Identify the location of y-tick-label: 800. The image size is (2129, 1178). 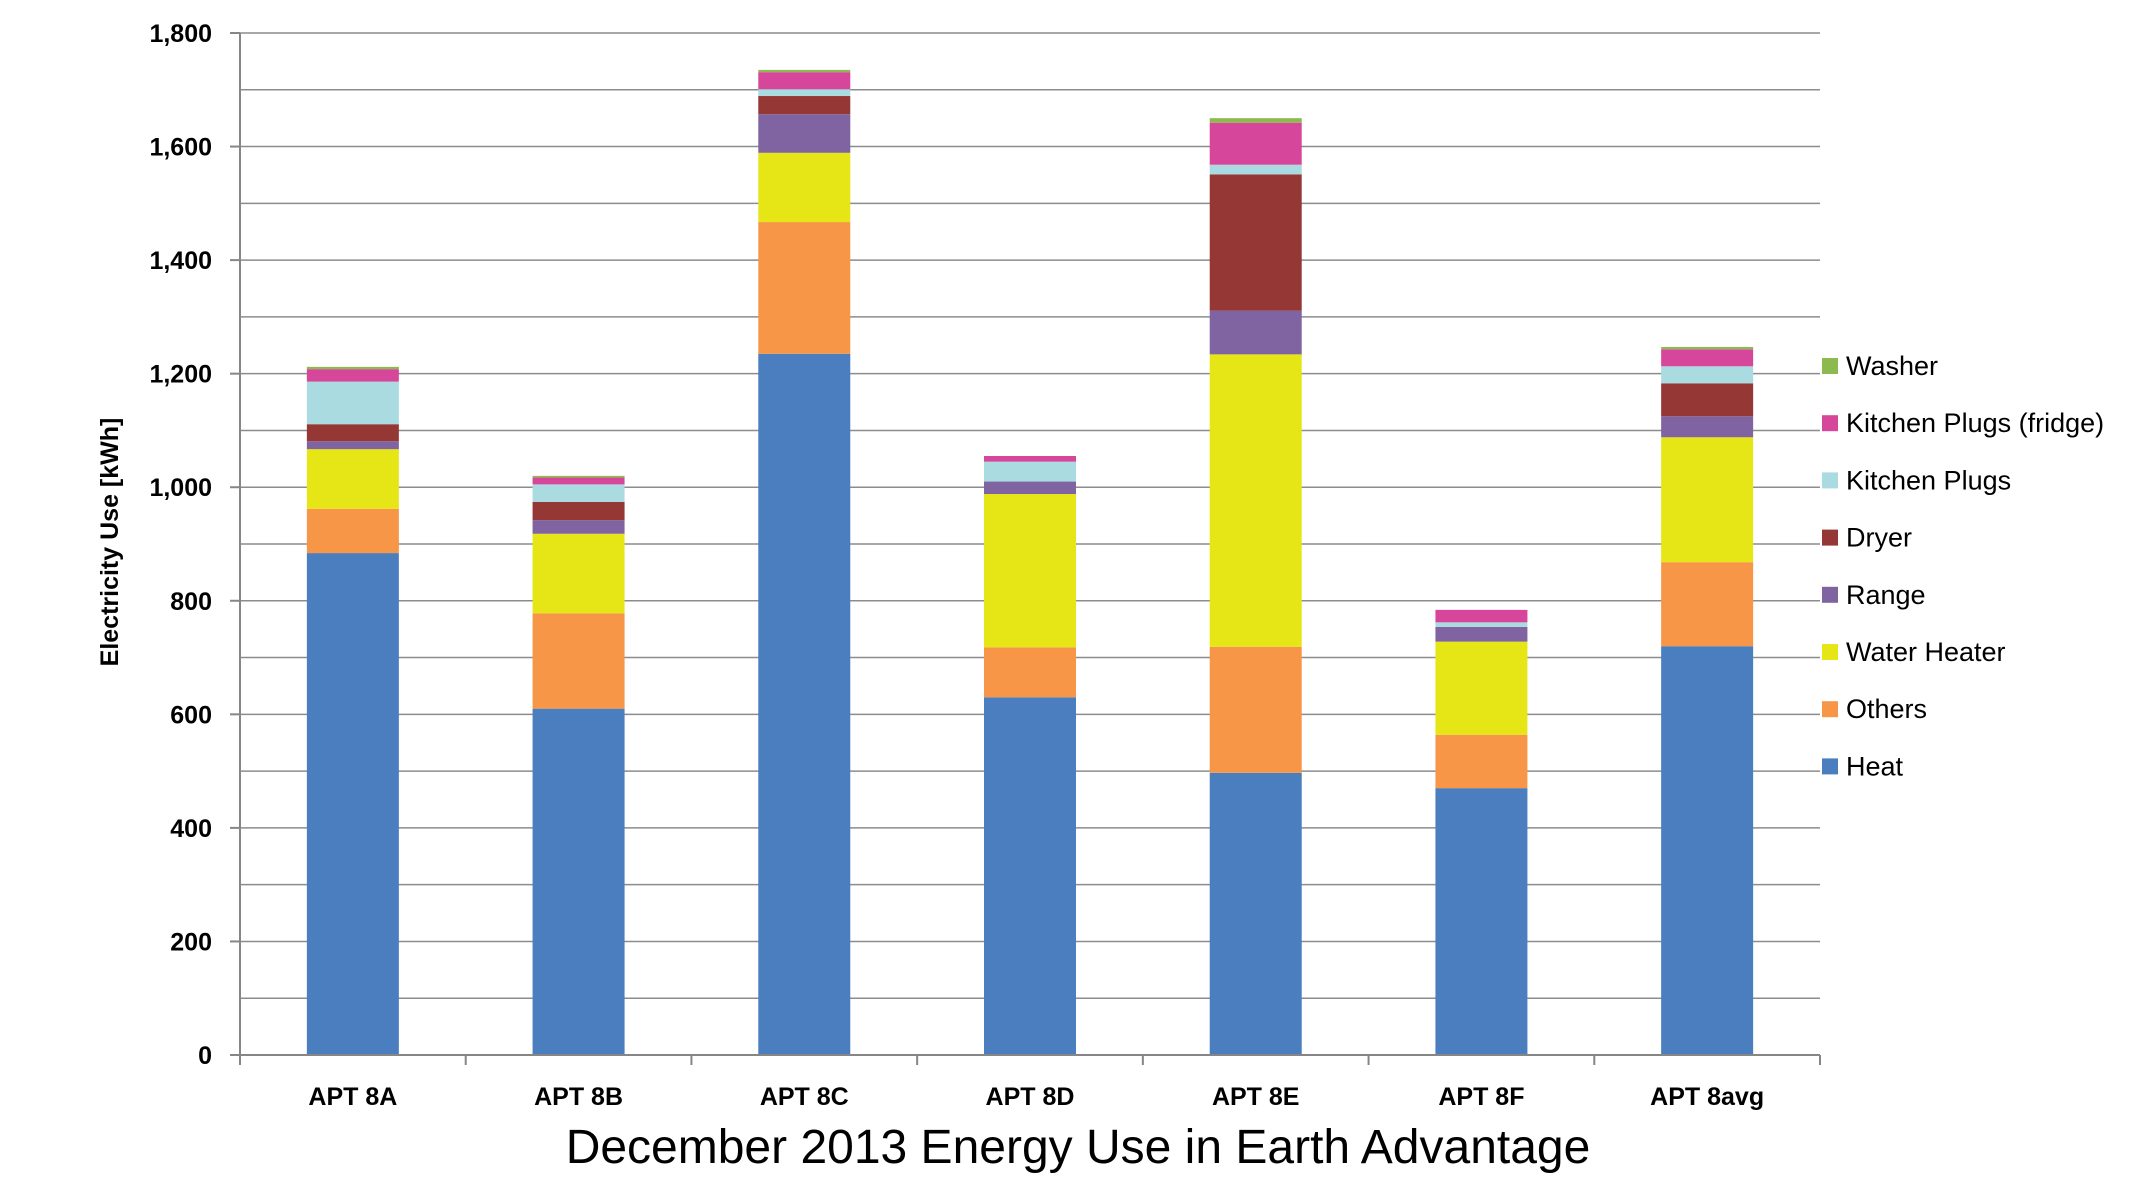
(191, 602).